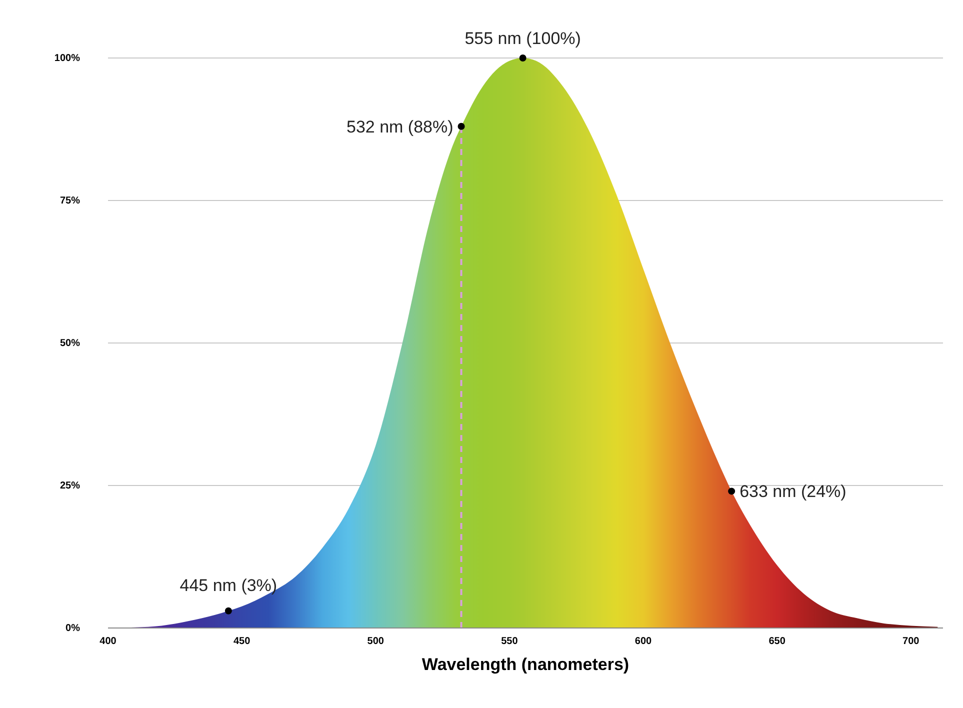 The height and width of the screenshot is (708, 963). What do you see at coordinates (70, 486) in the screenshot?
I see `y-tick-label: 25%` at bounding box center [70, 486].